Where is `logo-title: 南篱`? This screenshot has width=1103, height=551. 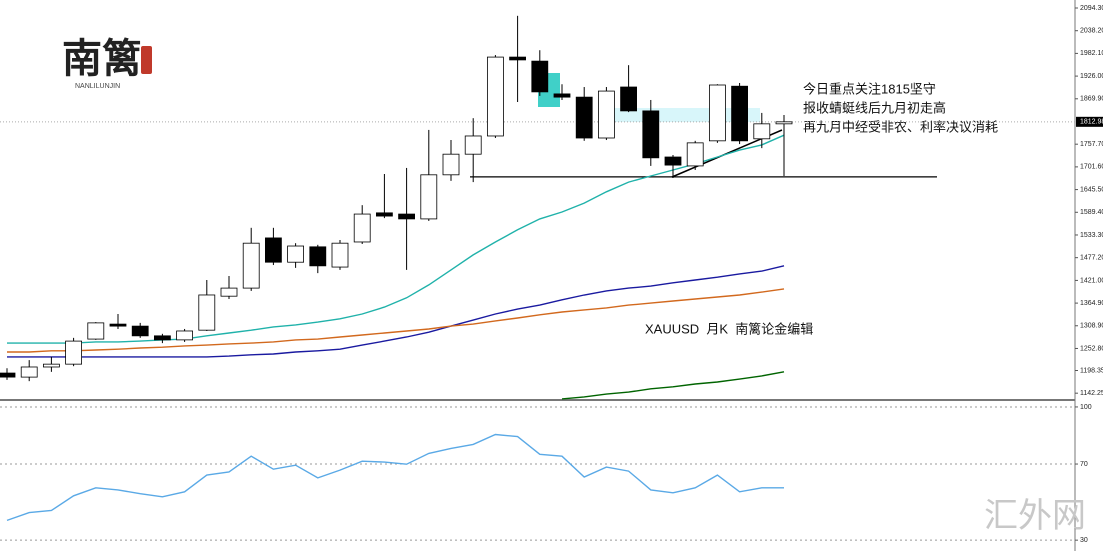 logo-title: 南篱 is located at coordinates (102, 58).